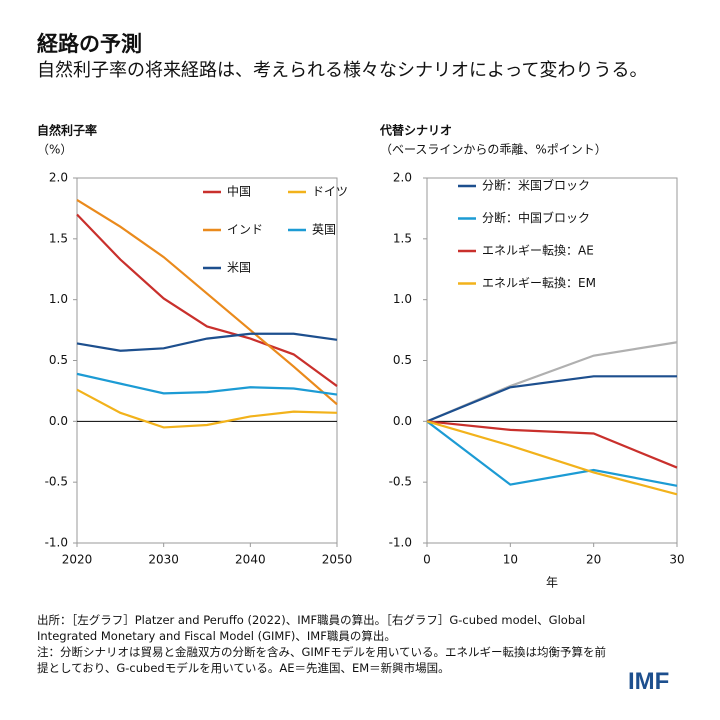 This screenshot has height=720, width=720. What do you see at coordinates (493, 150) in the screenshot?
I see `chart-subtitle: （ベースラインからの乖離、%ポイント）` at bounding box center [493, 150].